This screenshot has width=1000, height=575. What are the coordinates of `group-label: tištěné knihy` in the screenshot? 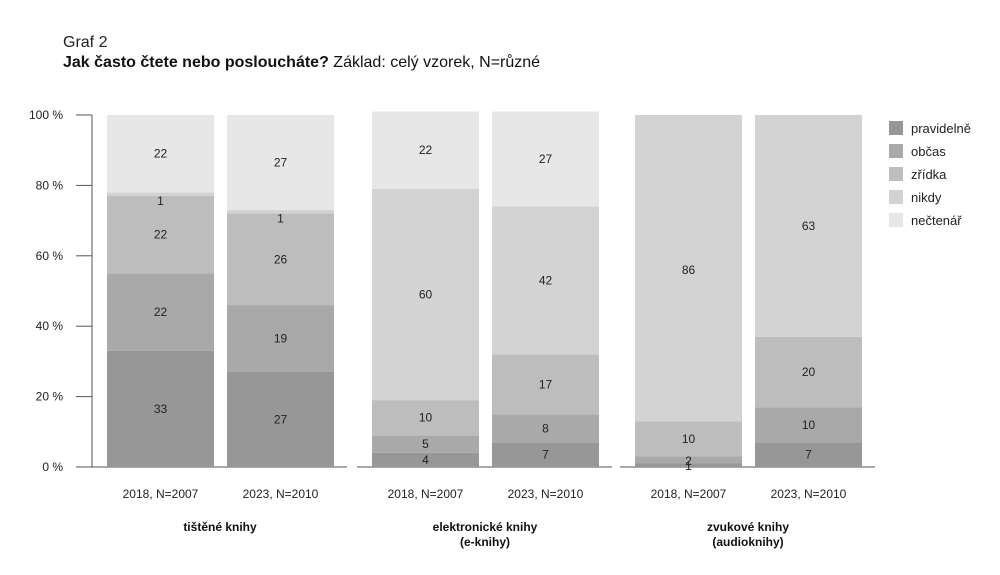 It's located at (220, 527).